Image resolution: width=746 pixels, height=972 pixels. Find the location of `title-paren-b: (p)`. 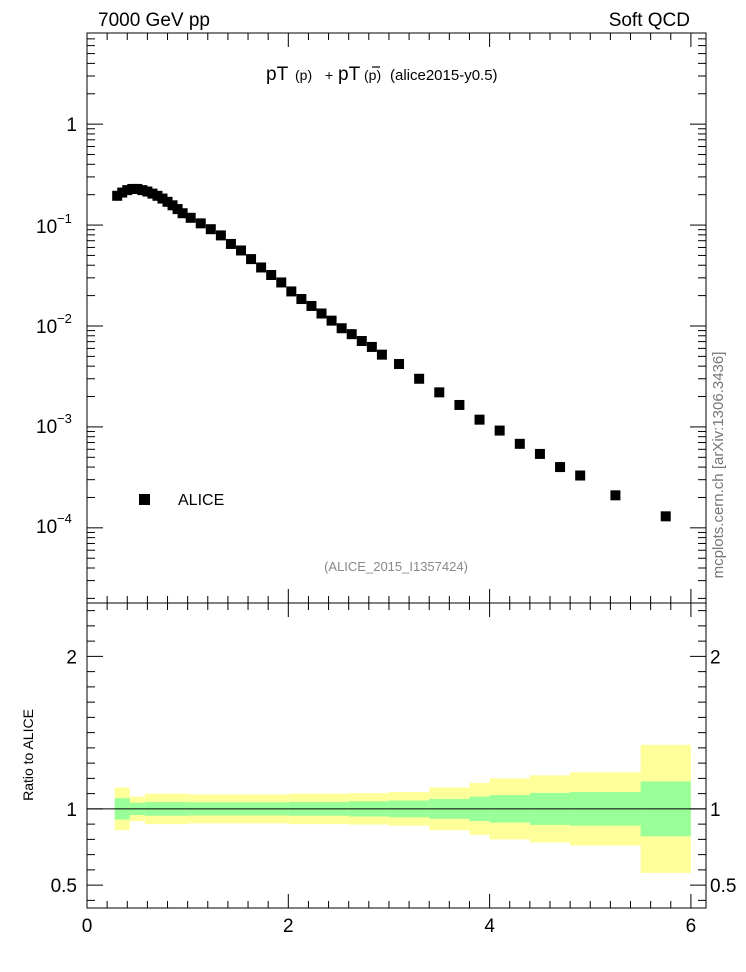

title-paren-b: (p) is located at coordinates (372, 75).